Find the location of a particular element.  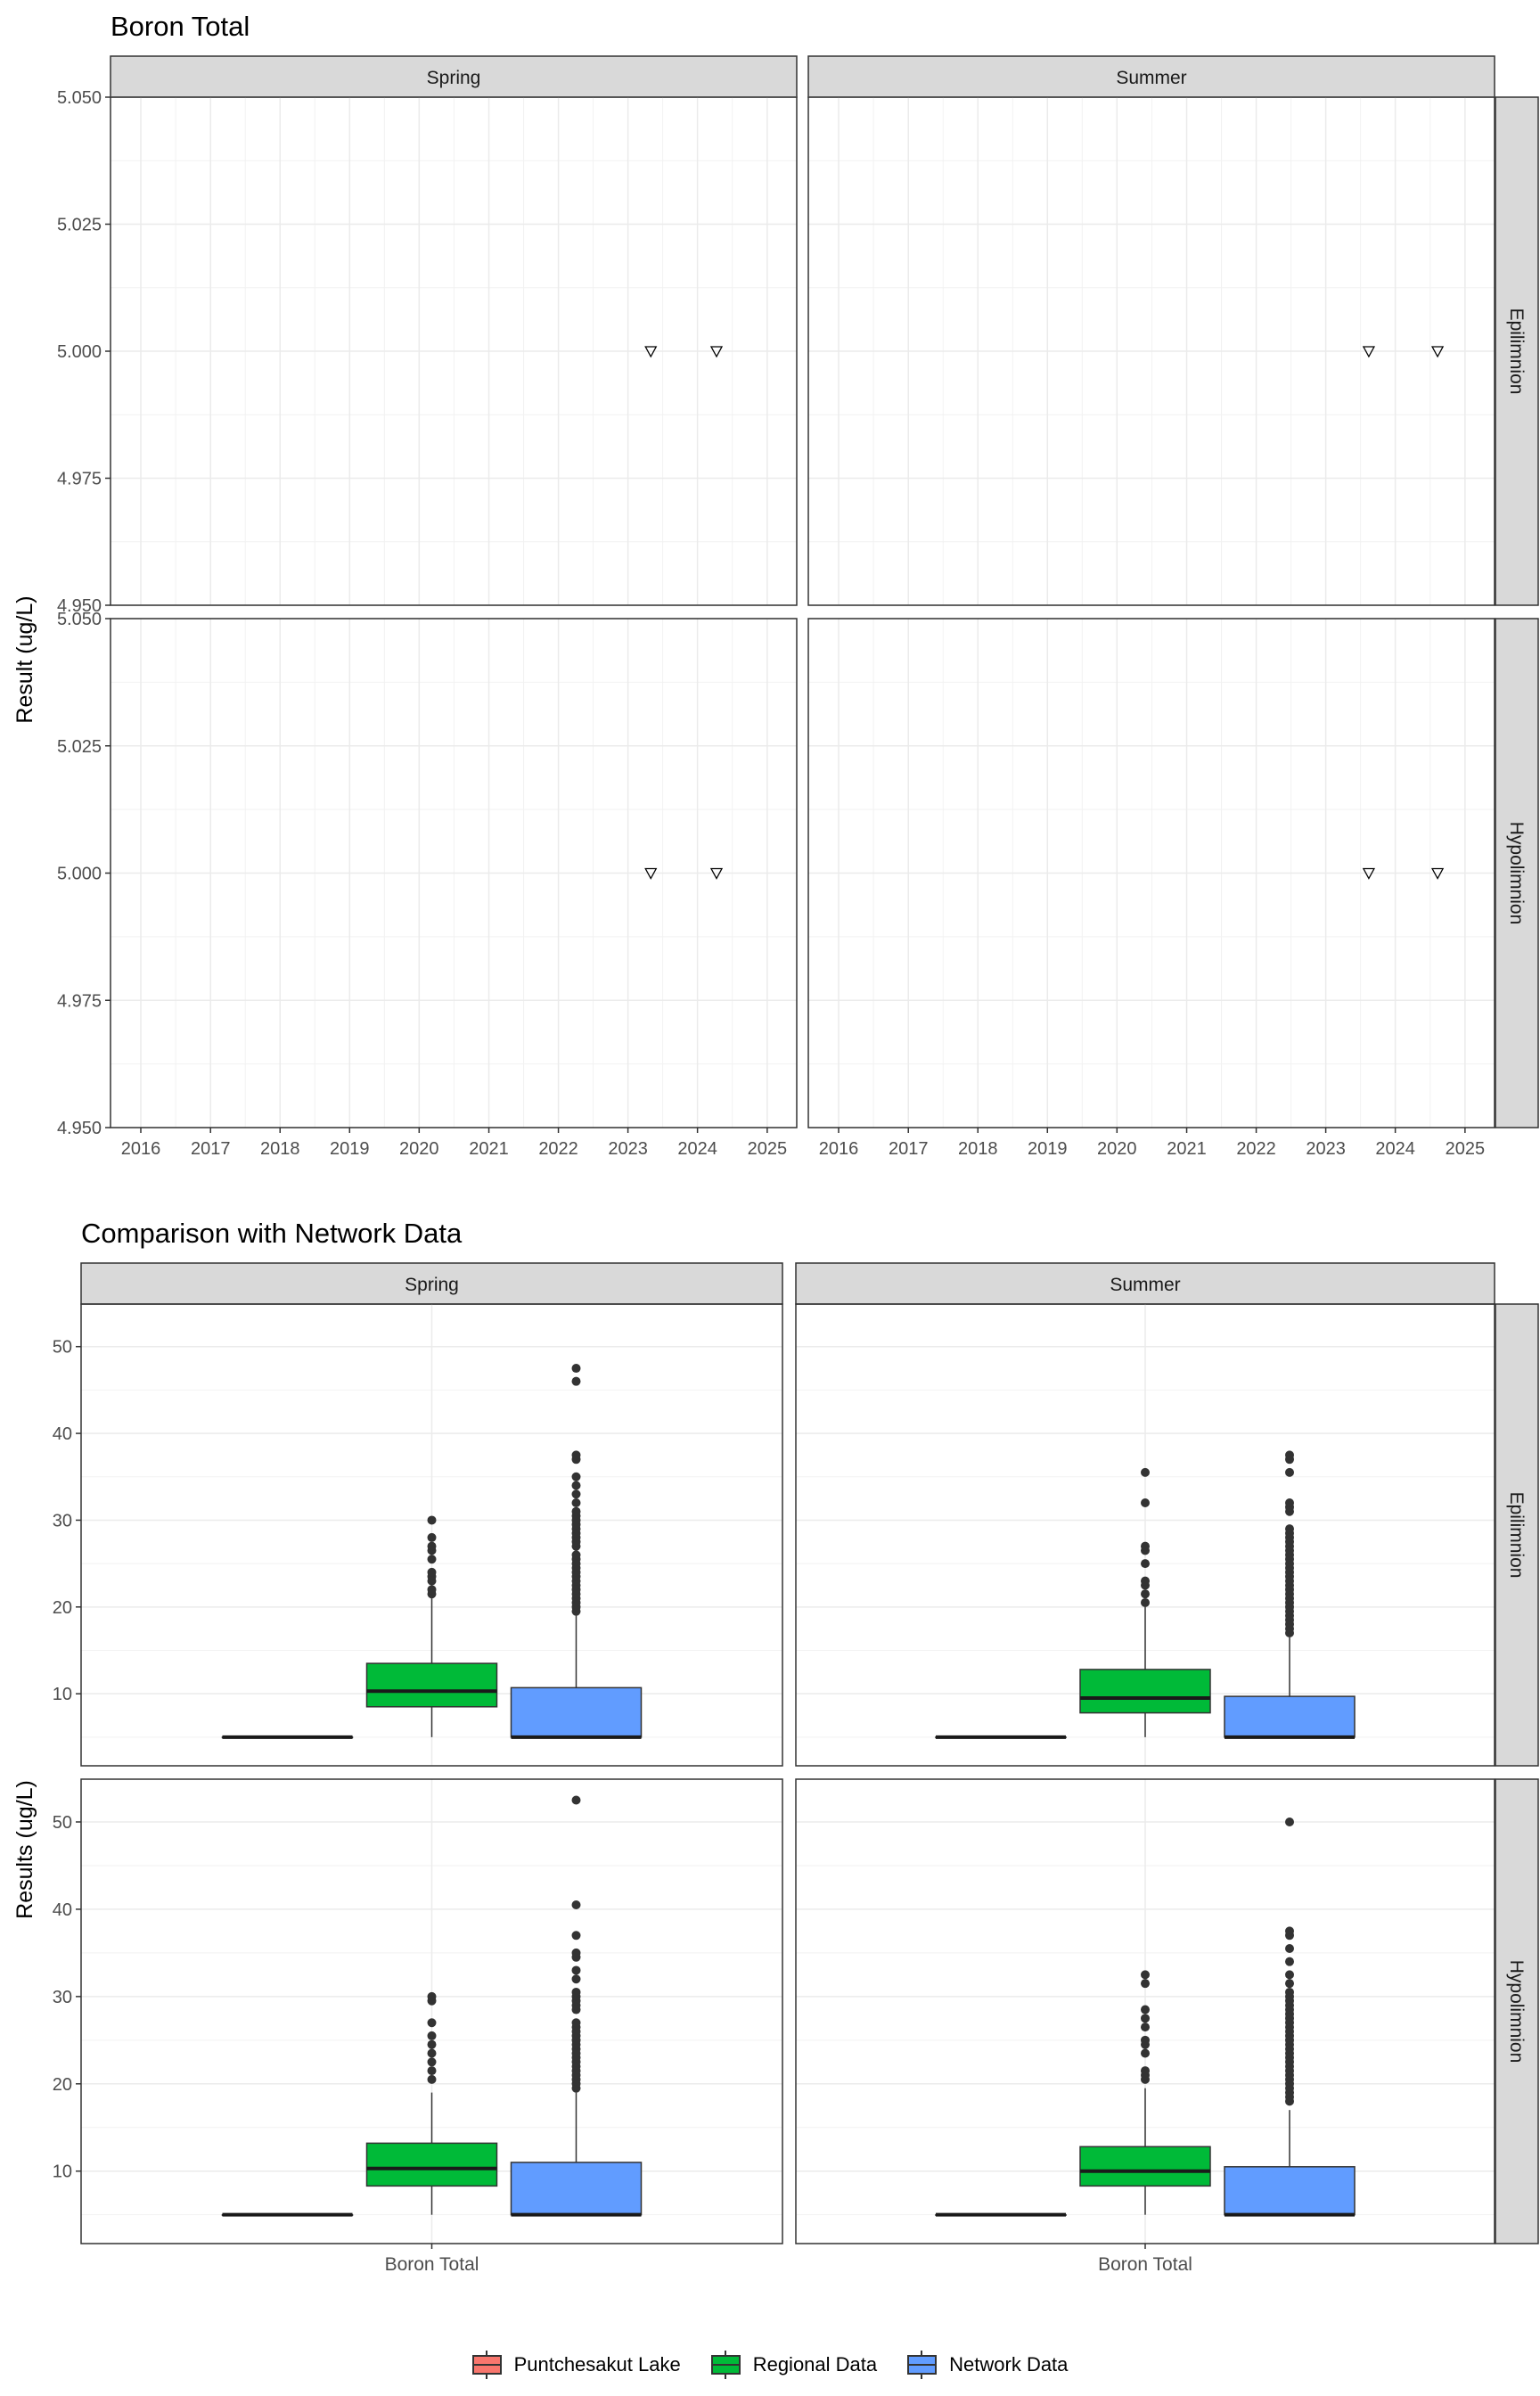

y-tick-label: 5.050 is located at coordinates (79, 98).